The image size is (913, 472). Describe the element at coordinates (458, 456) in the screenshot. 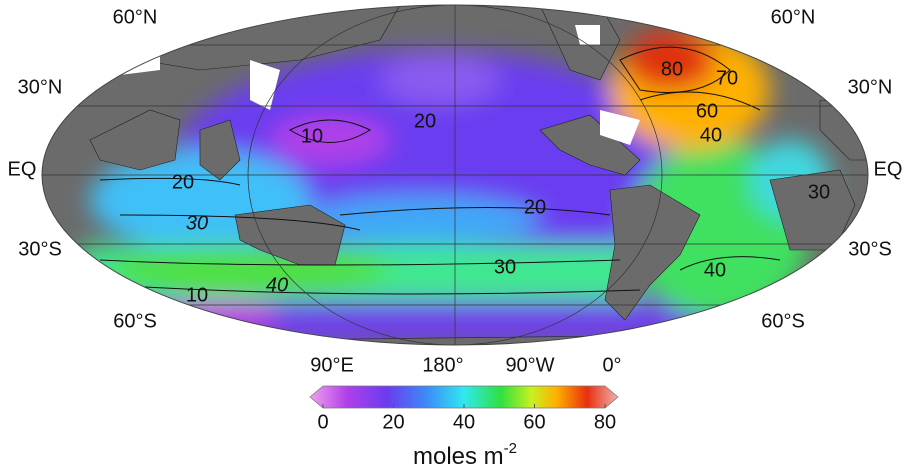

I see `unit-label: moles m` at that location.